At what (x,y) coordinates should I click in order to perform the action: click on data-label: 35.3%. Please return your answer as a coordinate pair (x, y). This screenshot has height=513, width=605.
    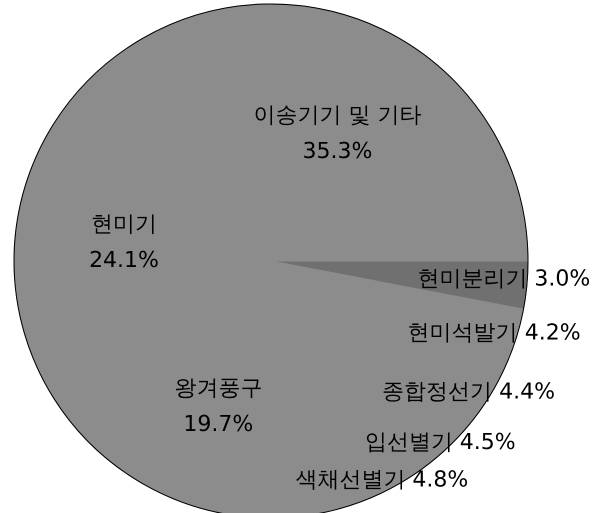
    Looking at the image, I should click on (337, 151).